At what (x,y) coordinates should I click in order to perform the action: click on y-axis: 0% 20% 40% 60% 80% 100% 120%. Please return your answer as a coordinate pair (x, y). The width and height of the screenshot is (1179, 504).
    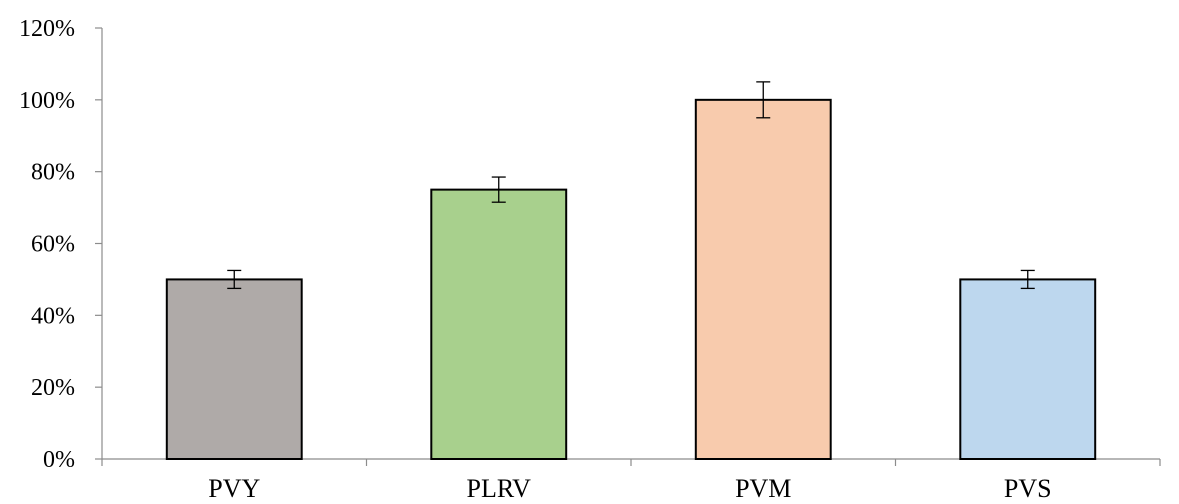
    Looking at the image, I should click on (61, 244).